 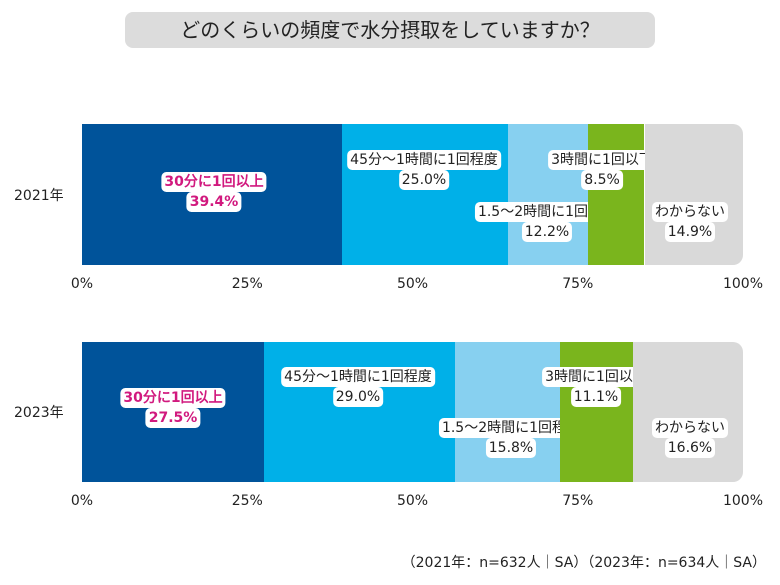 I want to click on data-label: わからない 16.6%, so click(x=690, y=438).